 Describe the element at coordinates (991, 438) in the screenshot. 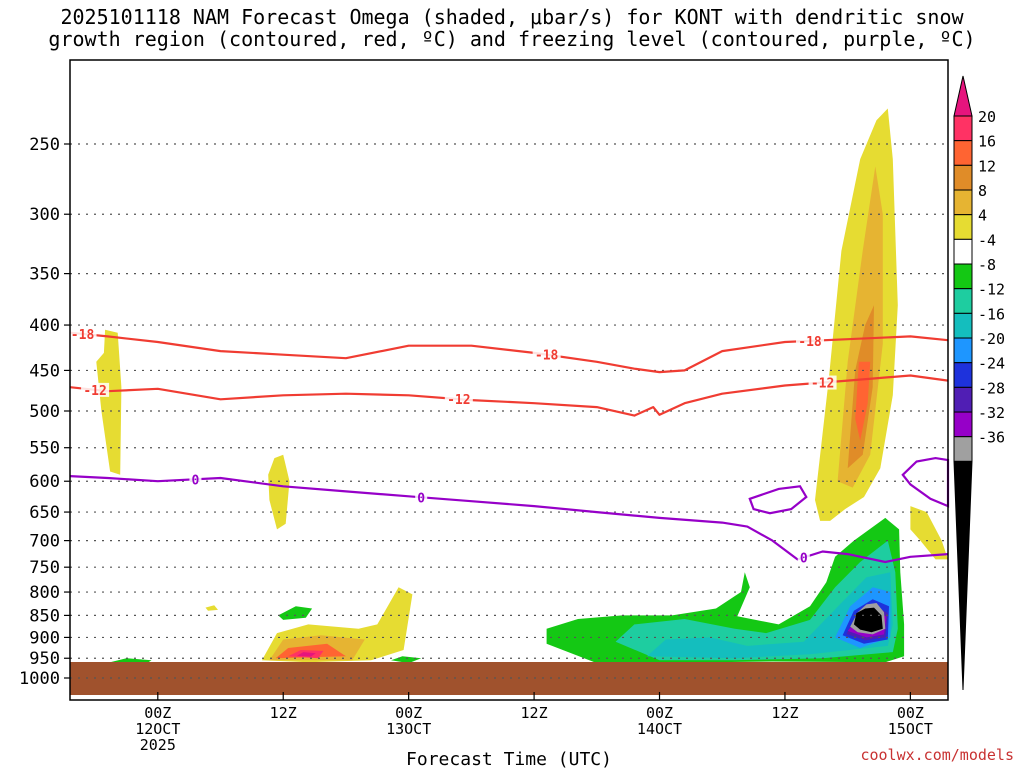

I see `colorbar-label: -36` at that location.